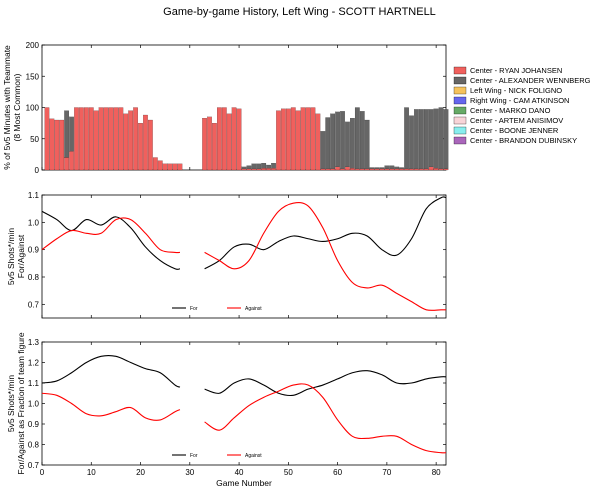 The image size is (599, 493). What do you see at coordinates (510, 110) in the screenshot?
I see `legend-label: Center - MARKO DANO` at bounding box center [510, 110].